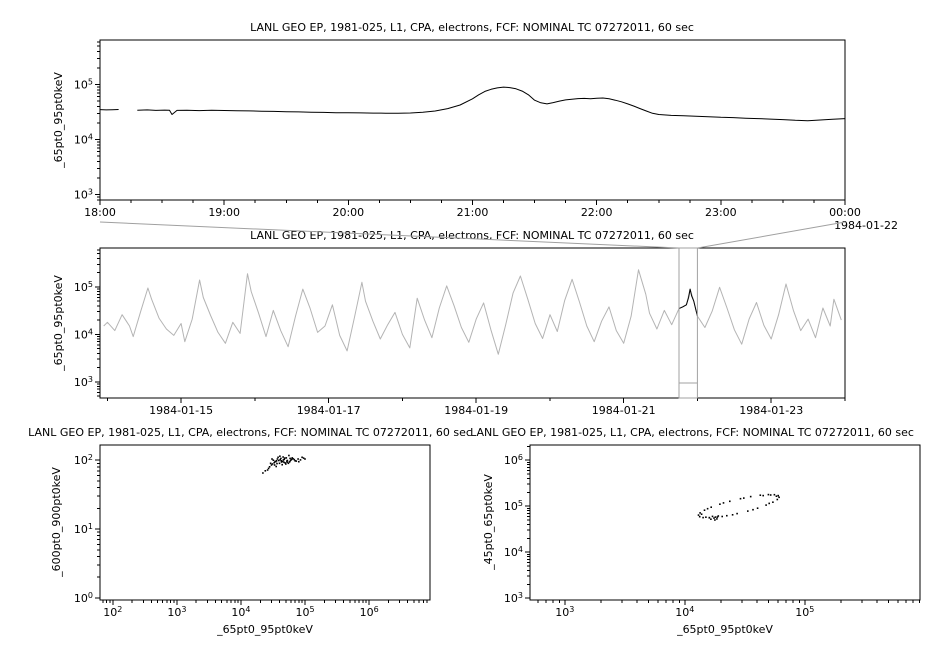  Describe the element at coordinates (688, 302) in the screenshot. I see `series-highlighted-interval-flux` at that location.